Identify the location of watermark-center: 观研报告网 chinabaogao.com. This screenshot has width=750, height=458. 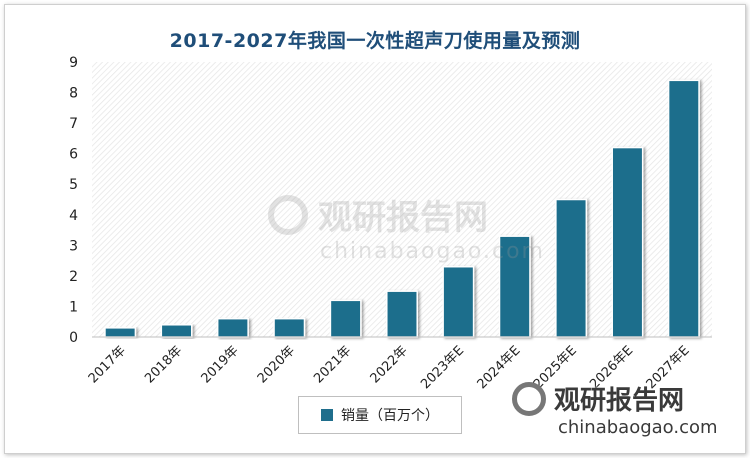
(406, 227).